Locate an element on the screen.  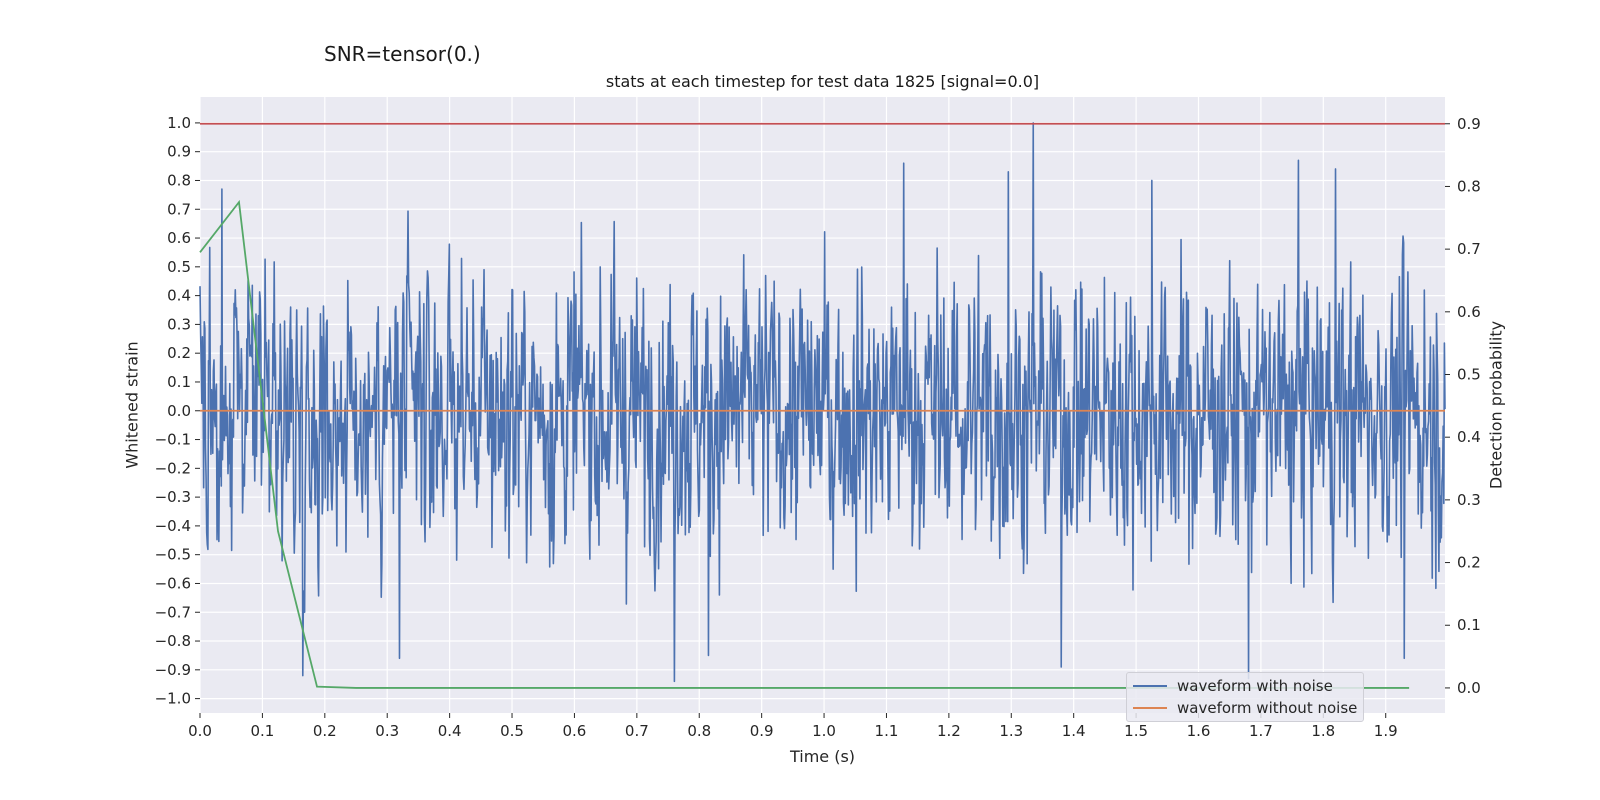
legend-entry-waveform-with-noise: waveform with noise is located at coordinates (1233, 686).